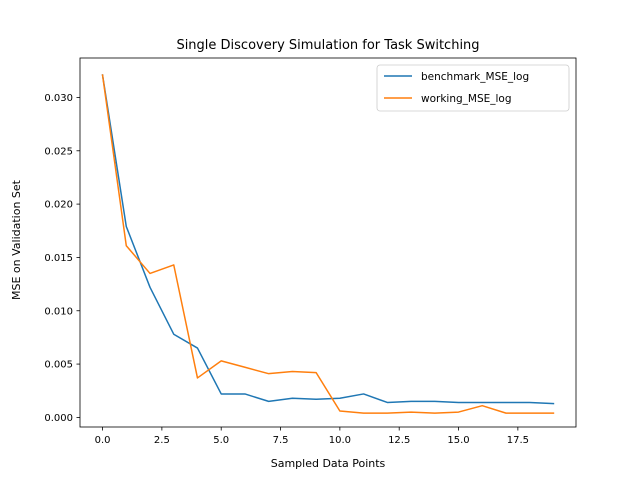 This screenshot has height=480, width=640. Describe the element at coordinates (458, 440) in the screenshot. I see `x-tick-label: 15.0` at that location.